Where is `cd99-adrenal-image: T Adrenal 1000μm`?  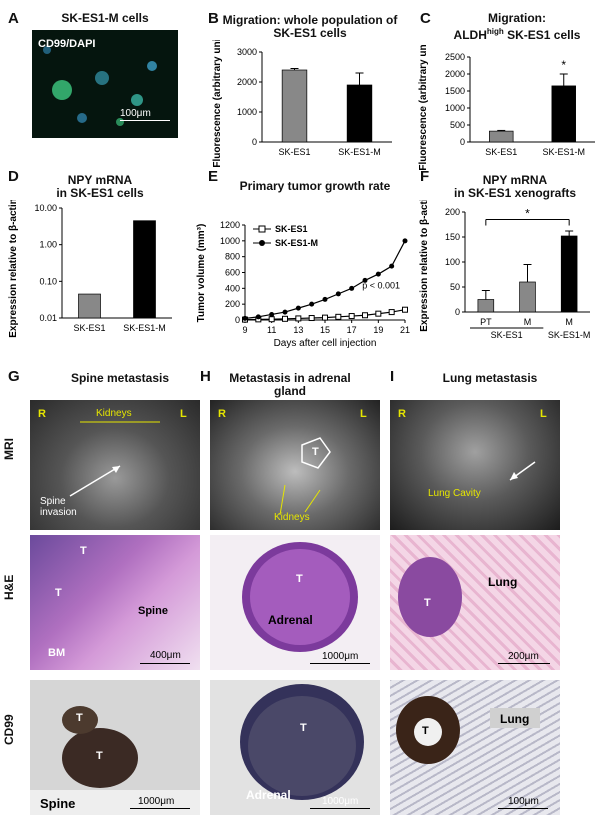
cd99-adrenal-image: T Adrenal 1000μm is located at coordinates (295, 747).